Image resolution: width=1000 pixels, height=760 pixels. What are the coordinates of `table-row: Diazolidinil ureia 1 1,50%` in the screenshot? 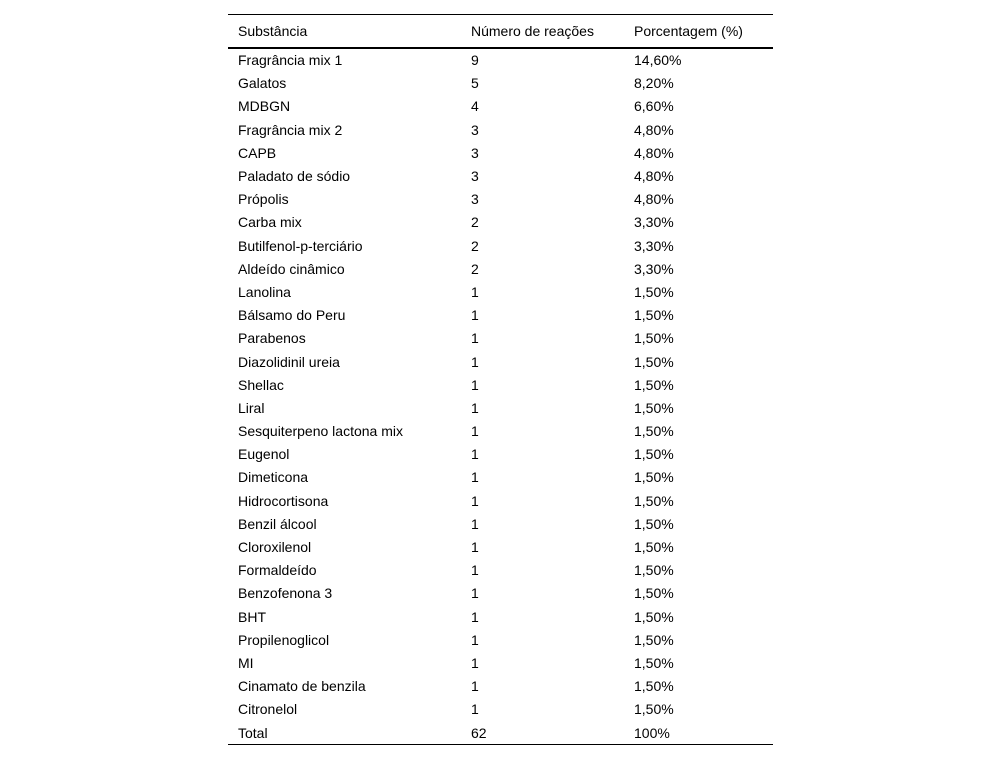 It's located at (500, 361).